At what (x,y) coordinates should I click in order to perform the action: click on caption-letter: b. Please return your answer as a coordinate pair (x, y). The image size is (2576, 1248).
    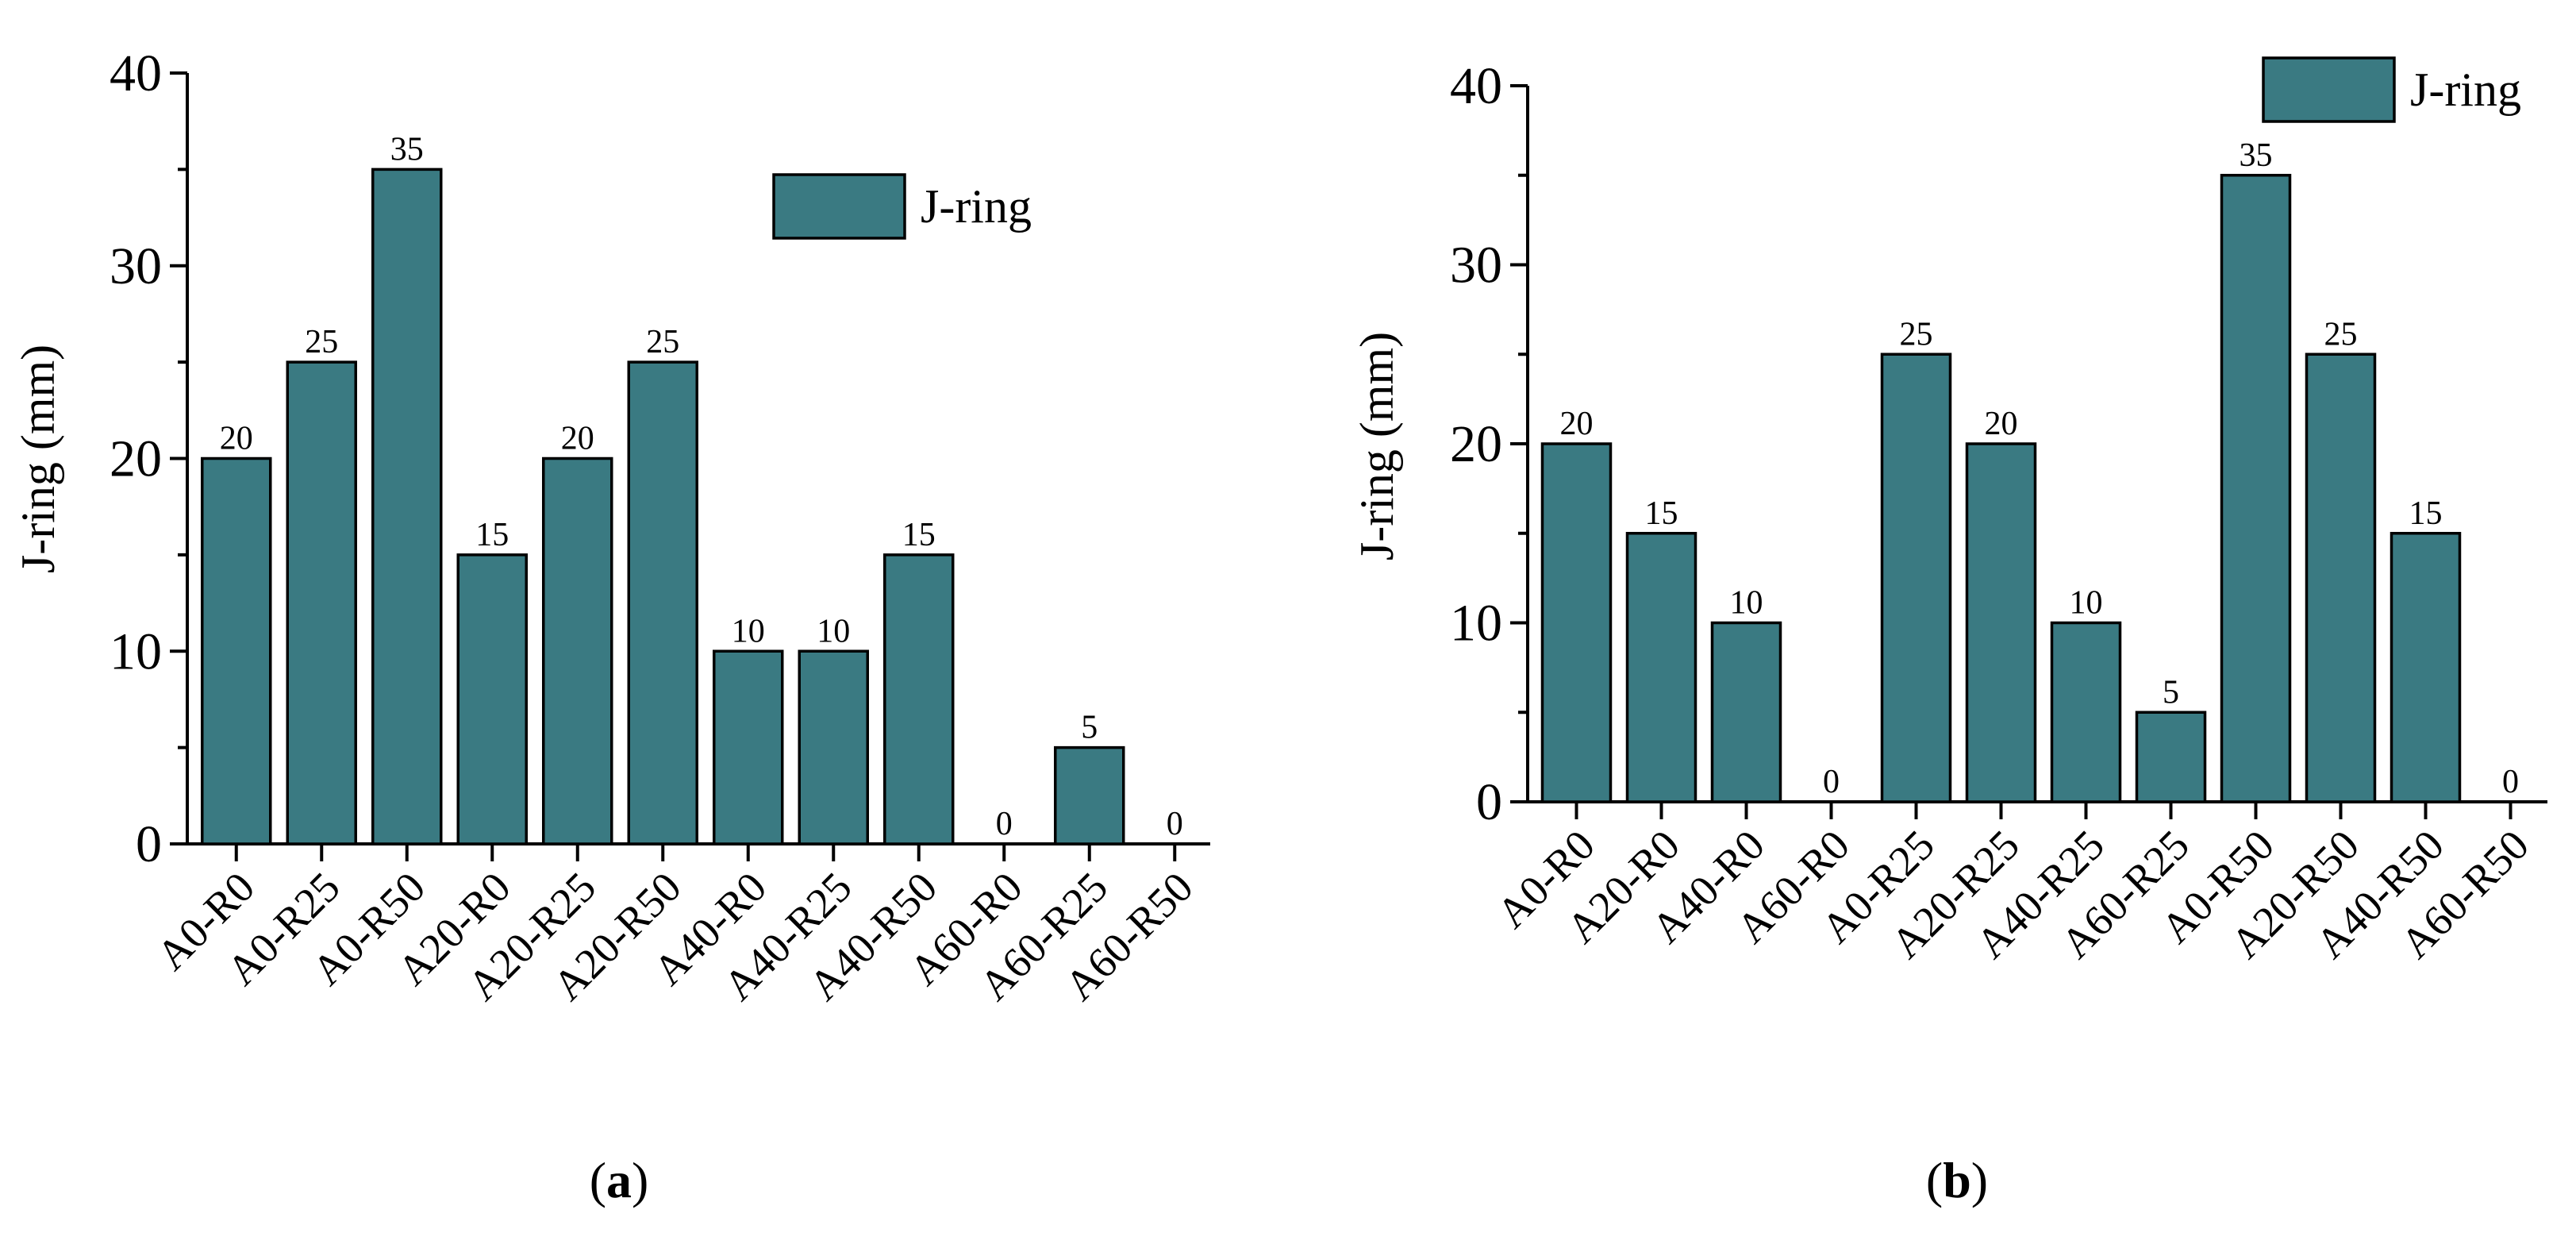
    Looking at the image, I should click on (1957, 1180).